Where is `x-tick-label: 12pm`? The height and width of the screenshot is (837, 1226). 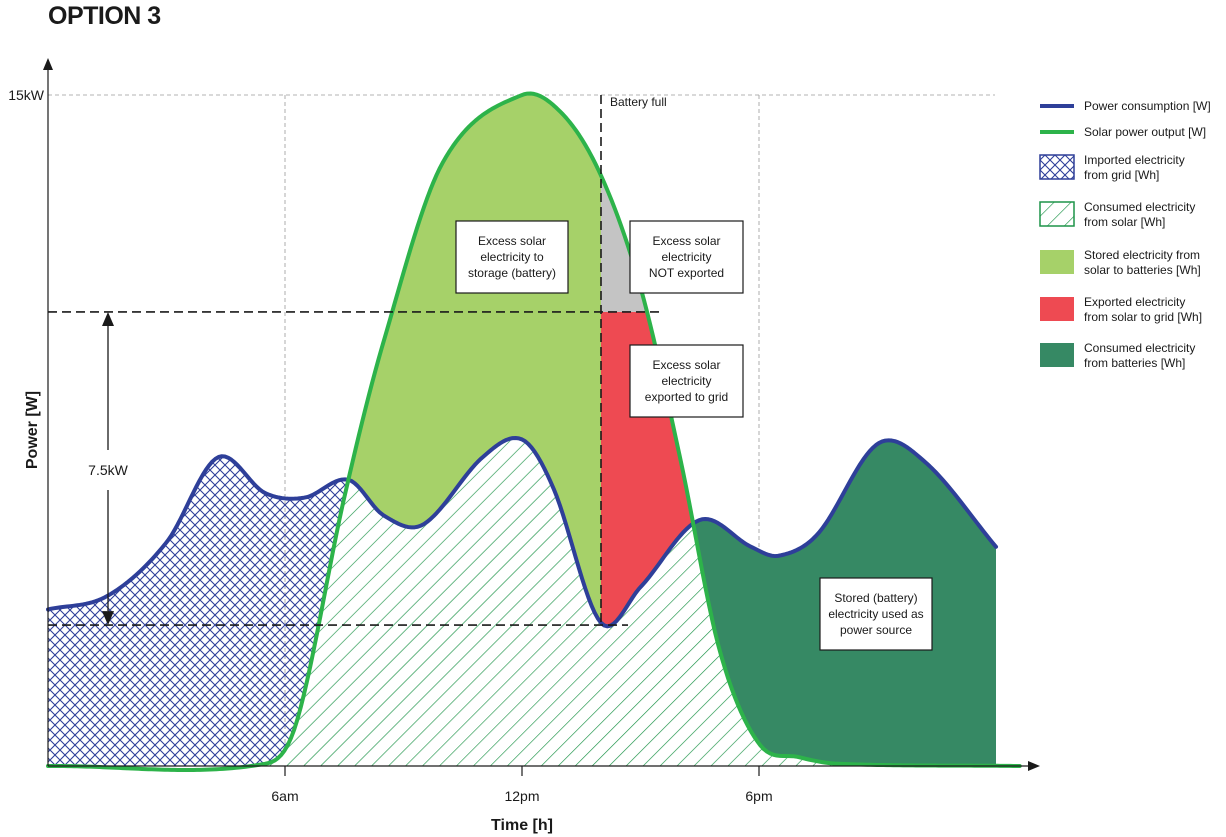 x-tick-label: 12pm is located at coordinates (521, 796).